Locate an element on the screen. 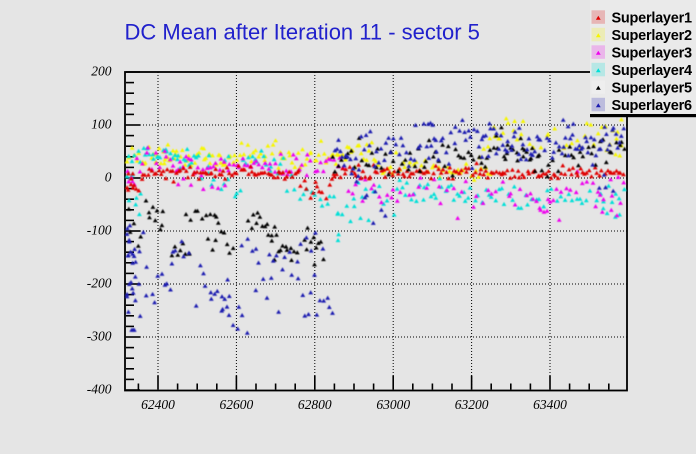  svg-text:DC Mean after Iteration 11 - s: DC Mean after Iteration 11 - sector 5 is located at coordinates (302, 32).